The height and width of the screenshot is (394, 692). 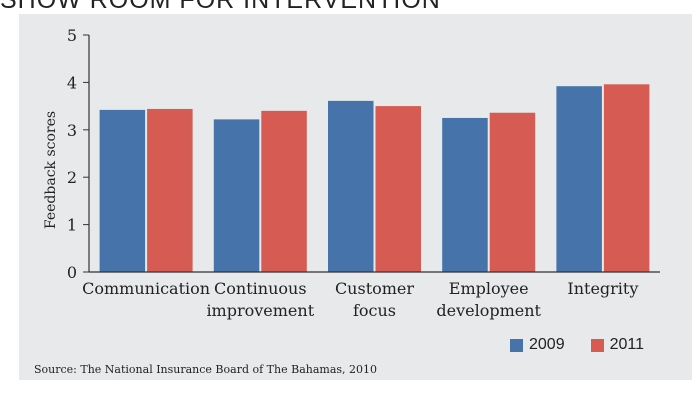 I want to click on legend-swatch-2009, so click(x=516, y=345).